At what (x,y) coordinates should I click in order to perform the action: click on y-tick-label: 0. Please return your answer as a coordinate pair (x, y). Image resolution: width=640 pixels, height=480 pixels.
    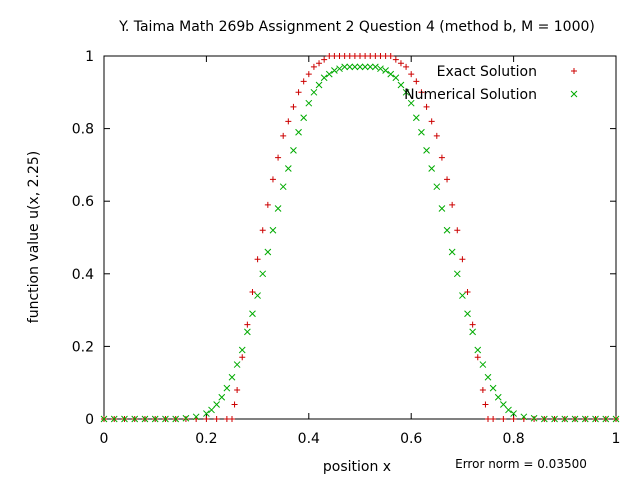
    Looking at the image, I should click on (89, 420).